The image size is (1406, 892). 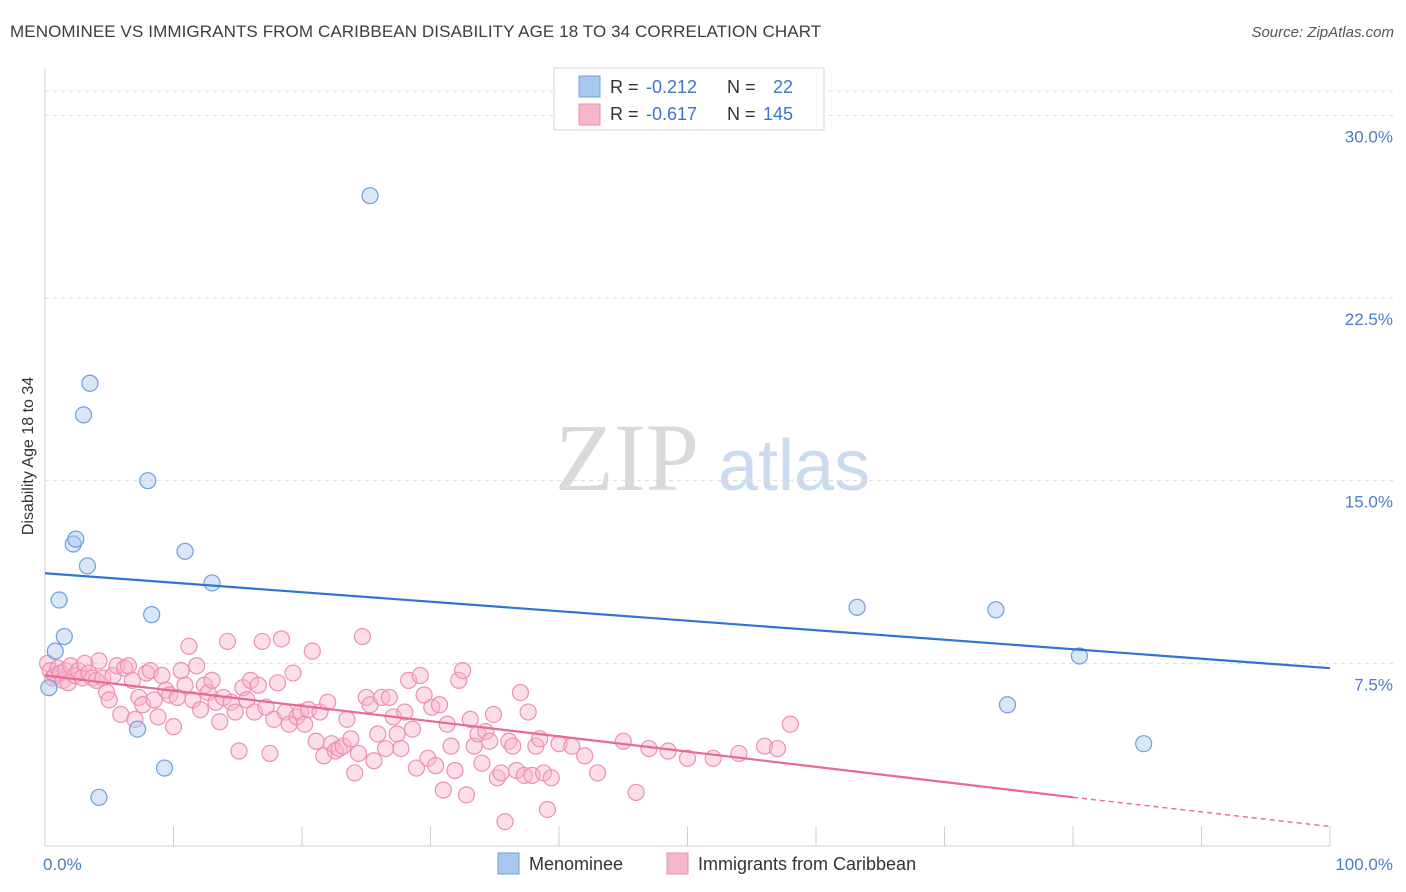 What do you see at coordinates (624, 114) in the screenshot?
I see `legend-top-r-label-2: R =` at bounding box center [624, 114].